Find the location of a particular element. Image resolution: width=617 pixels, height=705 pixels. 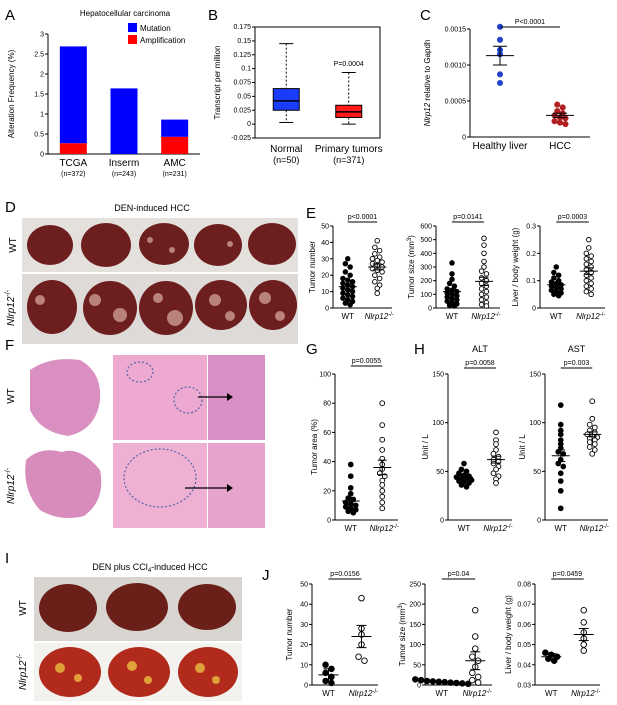

chart-j3-ytick-label-1: 0.04 is located at coordinates (524, 665).